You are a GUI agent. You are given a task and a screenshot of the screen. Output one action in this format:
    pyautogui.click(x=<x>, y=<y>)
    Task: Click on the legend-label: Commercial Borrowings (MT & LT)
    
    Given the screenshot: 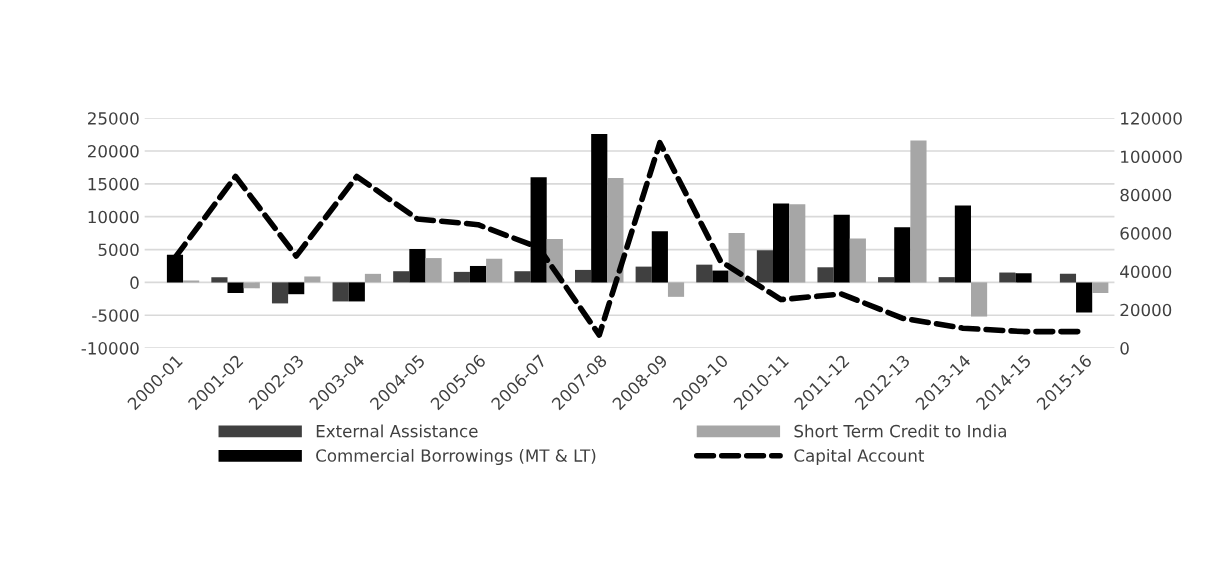 What is the action you would take?
    pyautogui.click(x=456, y=457)
    